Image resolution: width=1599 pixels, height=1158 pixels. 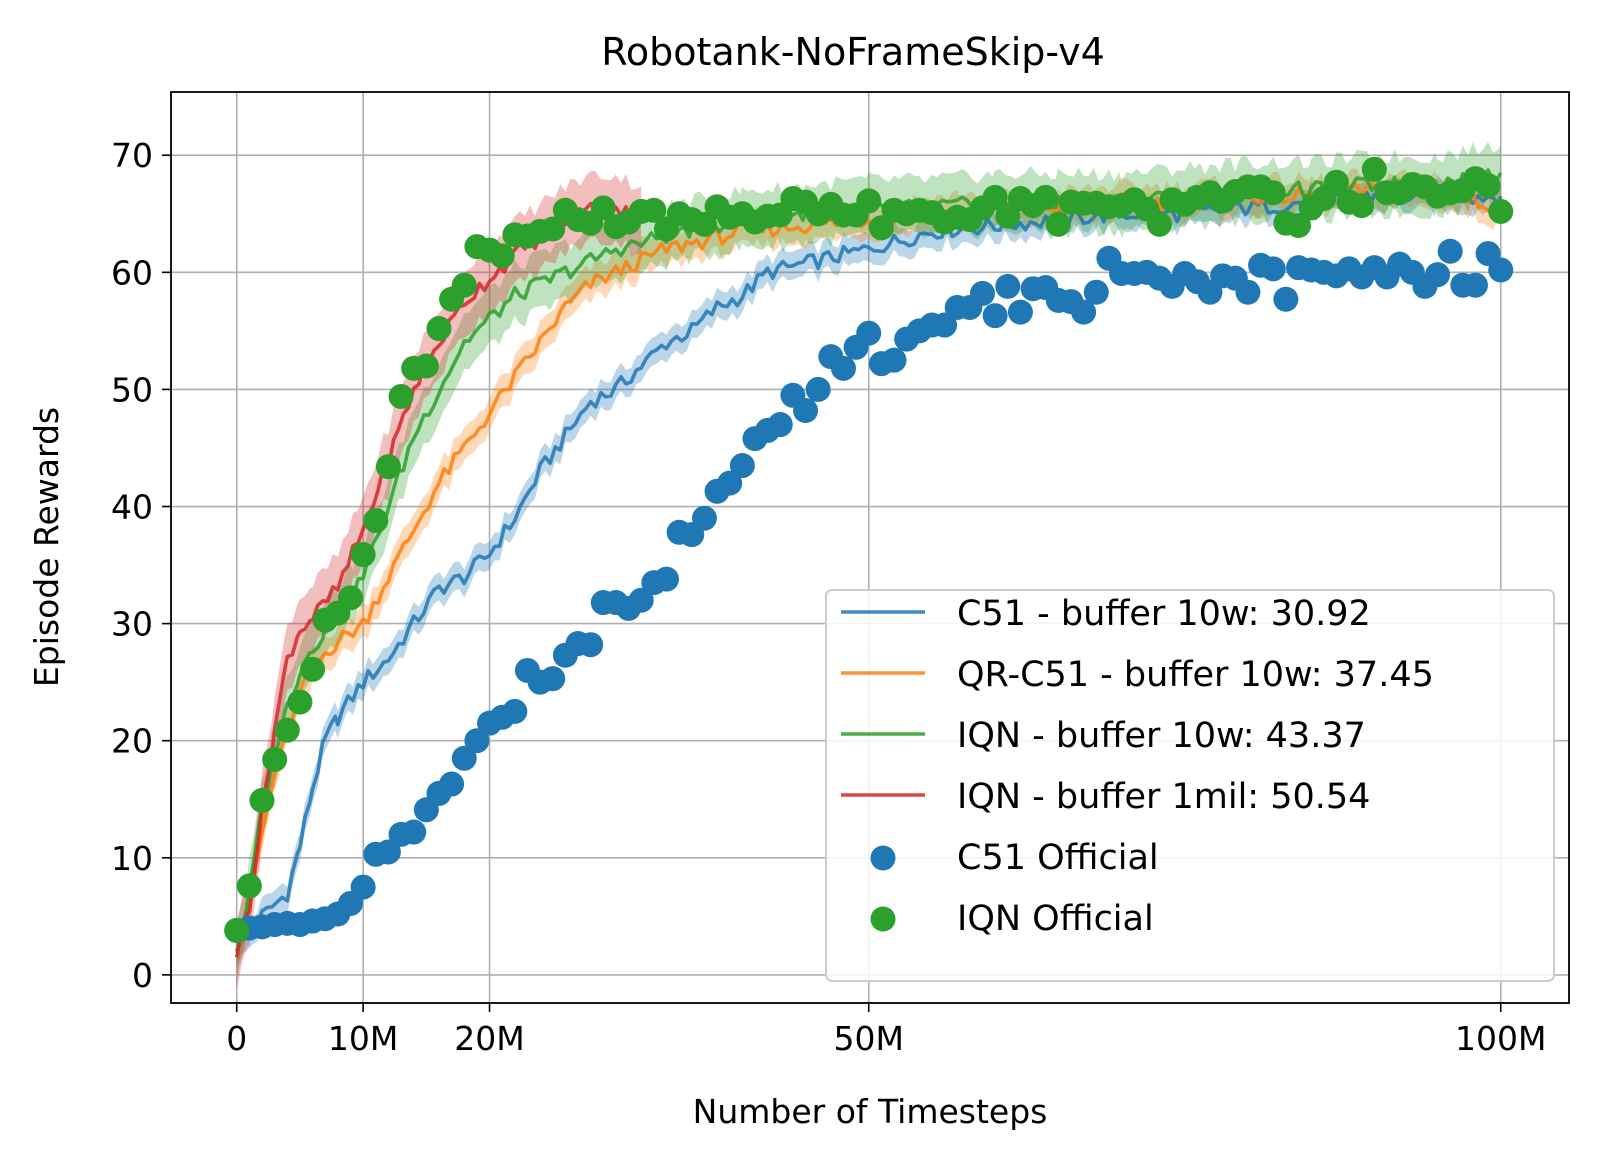 I want to click on x-axis-label: Number of Timesteps, so click(x=870, y=1111).